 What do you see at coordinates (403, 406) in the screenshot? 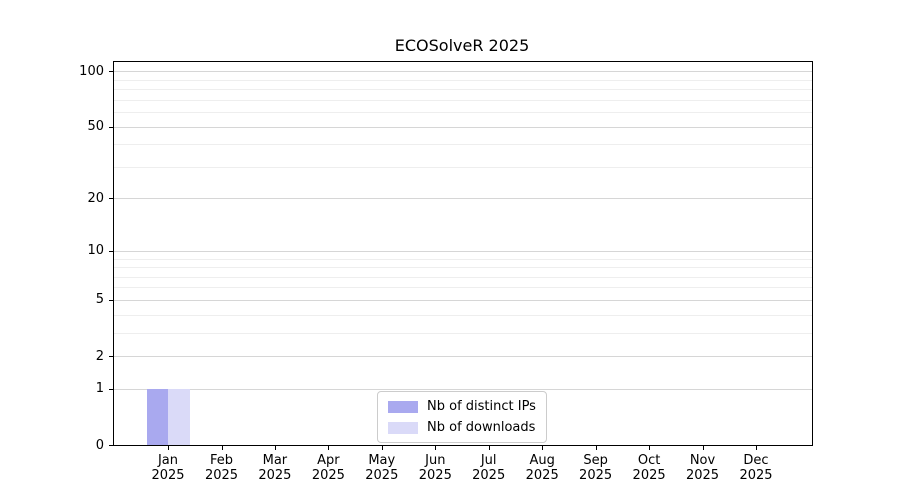
I see `legend-swatch-distinct-ips-icon` at bounding box center [403, 406].